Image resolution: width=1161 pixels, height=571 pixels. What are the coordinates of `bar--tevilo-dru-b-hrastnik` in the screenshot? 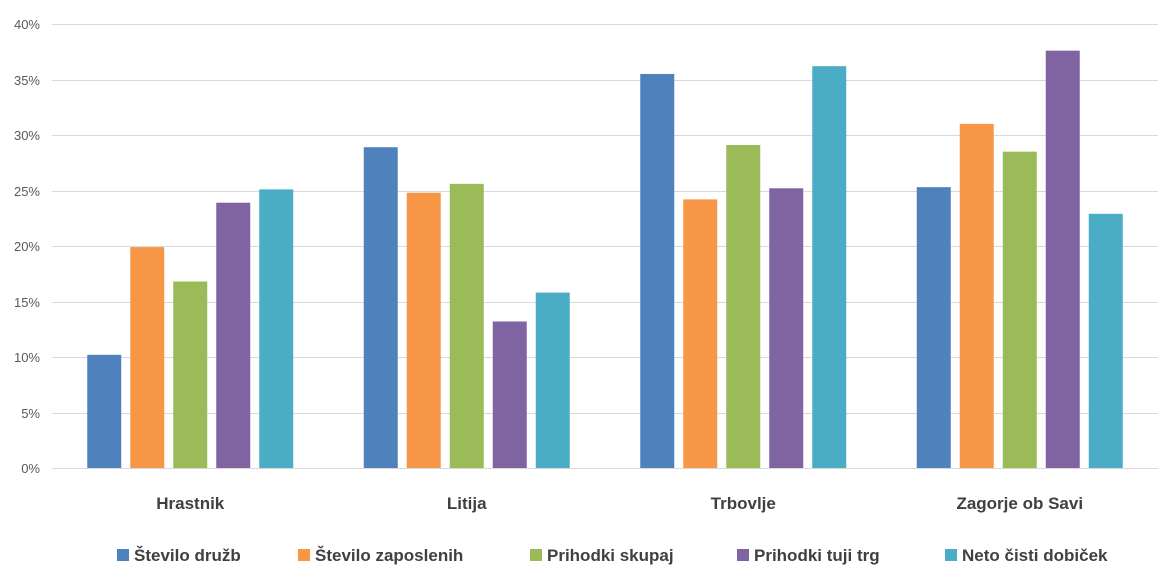 It's located at (104, 411).